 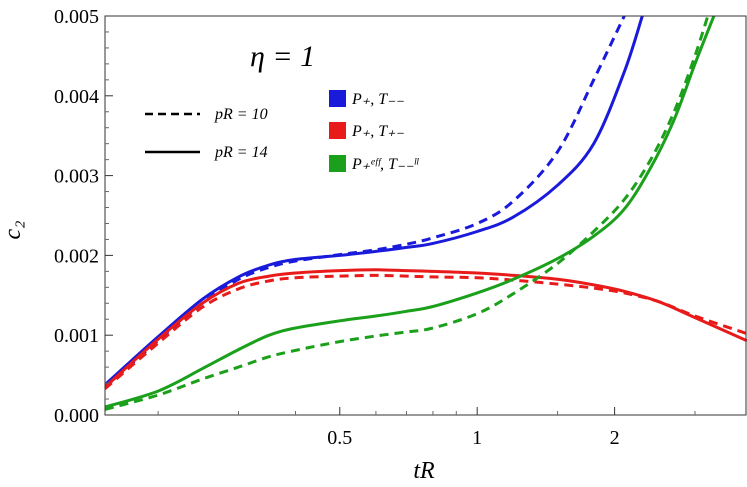 I want to click on legend-blue-swatch, so click(x=337, y=98).